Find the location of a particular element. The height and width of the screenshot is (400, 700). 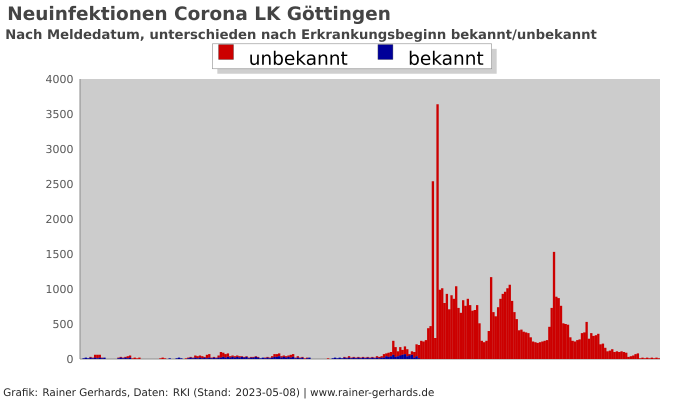

chart-subtitle: Nach Meldedatum, unterschieden nach Erkrankungsbeginn bekannt/unbekannt is located at coordinates (301, 35).